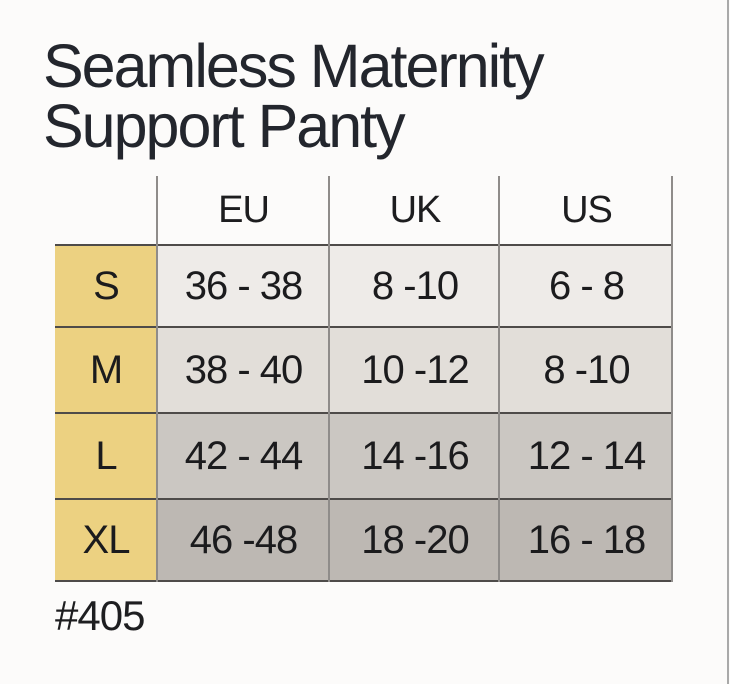 This screenshot has width=730, height=684. I want to click on table-row-l: L 42 - 44 14 -16 12 - 14, so click(364, 456).